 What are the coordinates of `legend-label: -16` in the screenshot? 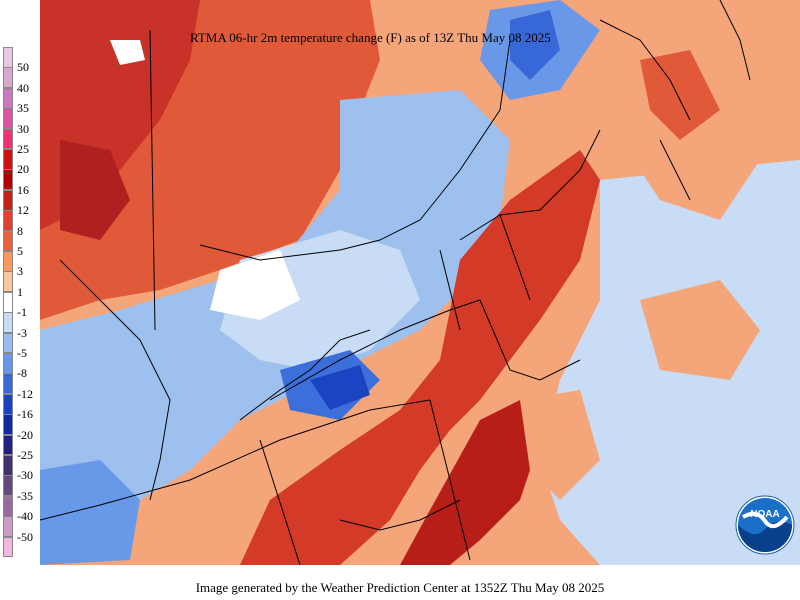 It's located at (25, 414).